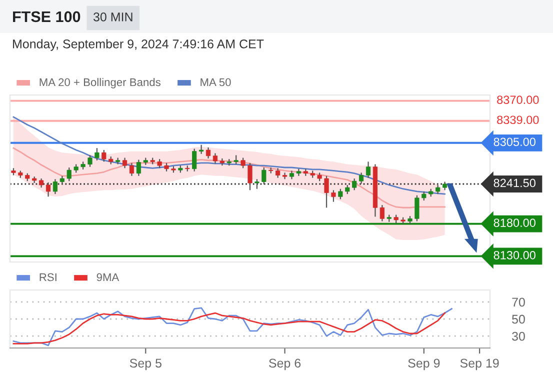 The width and height of the screenshot is (553, 375). What do you see at coordinates (138, 45) in the screenshot?
I see `chart-subtitle: Monday, September 9, 2024 7:49:16 AM CET` at bounding box center [138, 45].